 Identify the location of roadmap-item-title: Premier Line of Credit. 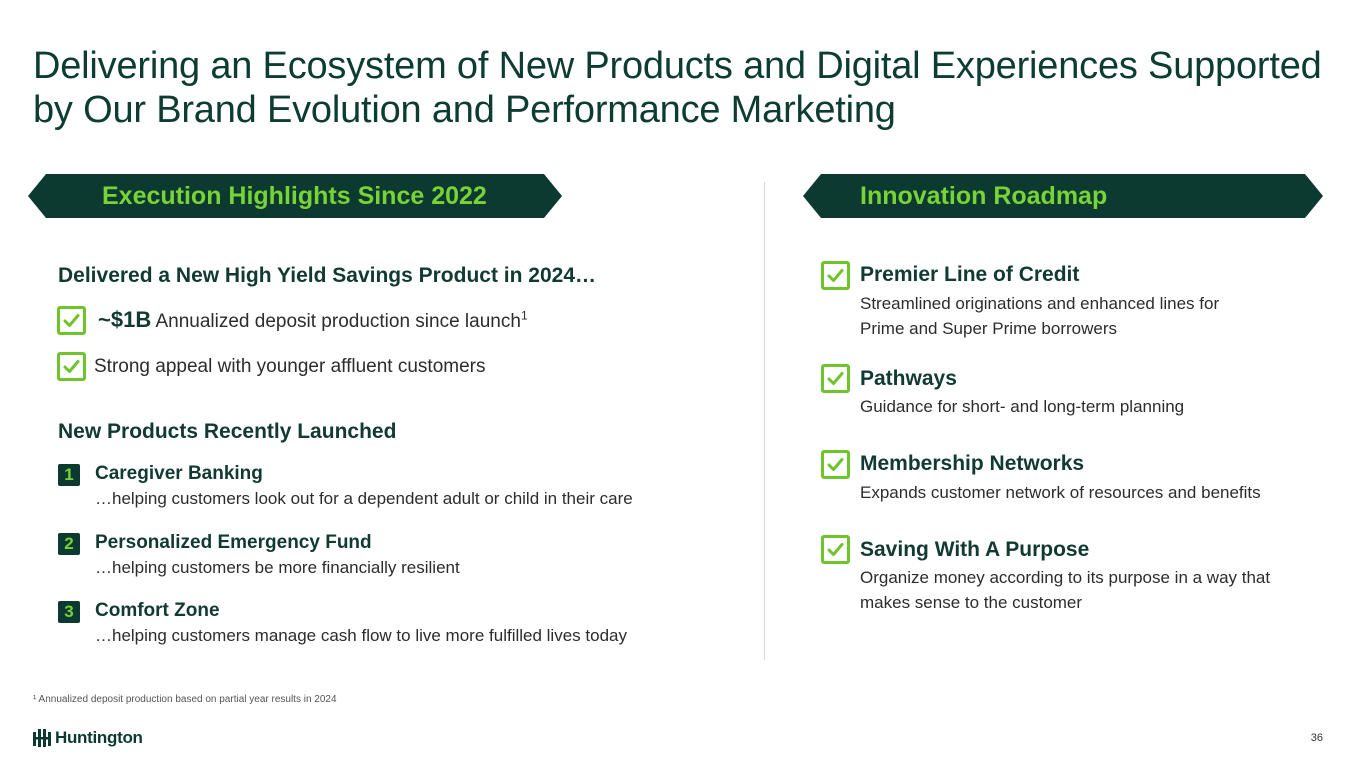
(970, 274).